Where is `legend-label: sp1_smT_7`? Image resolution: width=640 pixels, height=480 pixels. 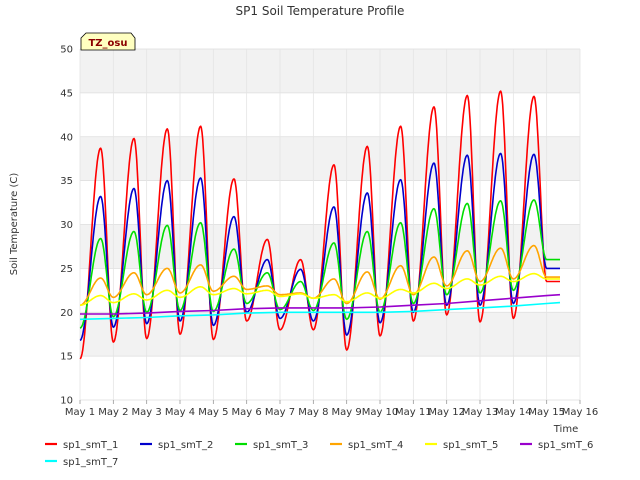 legend-label: sp1_smT_7 is located at coordinates (90, 462).